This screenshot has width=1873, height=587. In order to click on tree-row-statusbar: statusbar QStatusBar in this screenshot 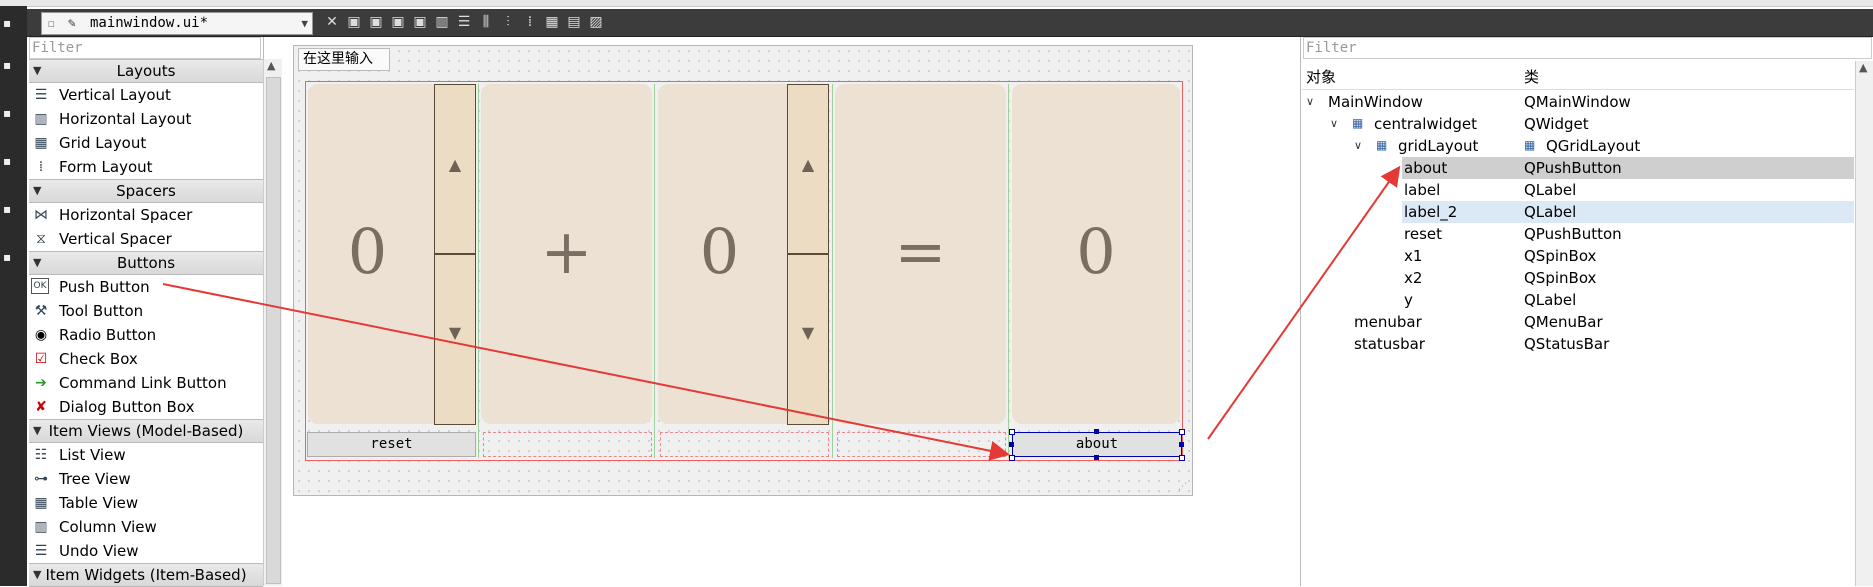, I will do `click(1578, 344)`.